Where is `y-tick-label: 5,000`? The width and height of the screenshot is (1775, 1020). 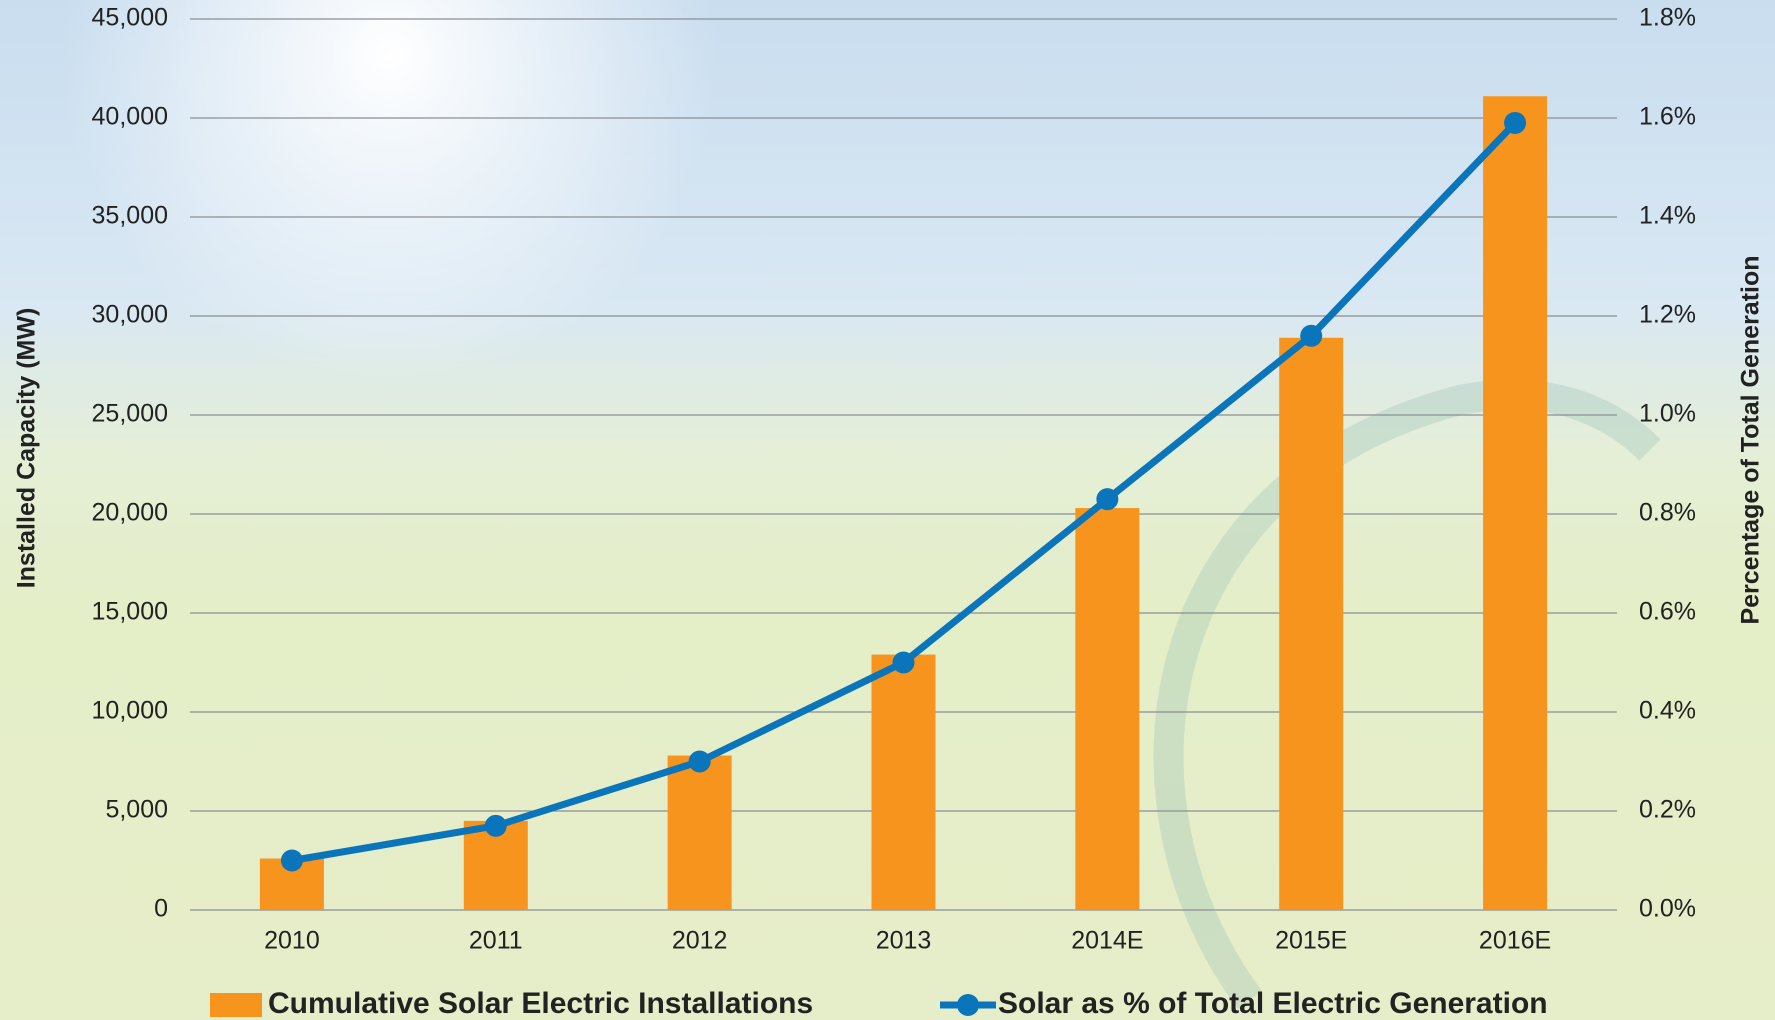 y-tick-label: 5,000 is located at coordinates (136, 810).